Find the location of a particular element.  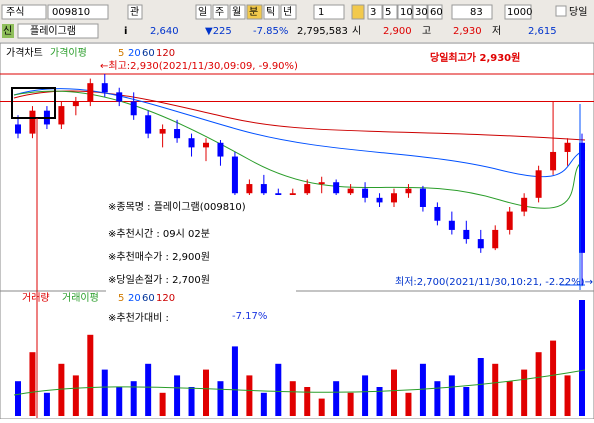

period-button: 30 is located at coordinates (421, 12).